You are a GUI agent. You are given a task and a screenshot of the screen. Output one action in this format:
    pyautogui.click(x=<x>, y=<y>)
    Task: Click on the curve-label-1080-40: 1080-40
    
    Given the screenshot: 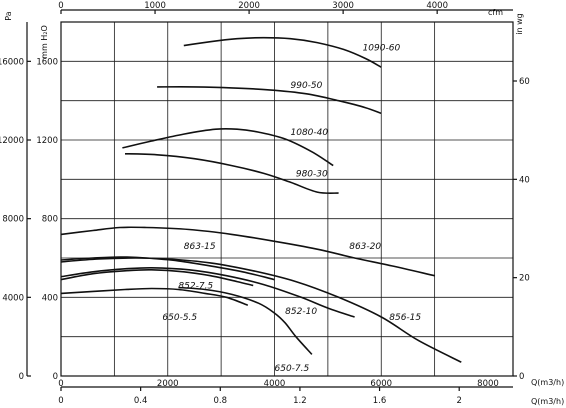 What is the action you would take?
    pyautogui.click(x=310, y=133)
    